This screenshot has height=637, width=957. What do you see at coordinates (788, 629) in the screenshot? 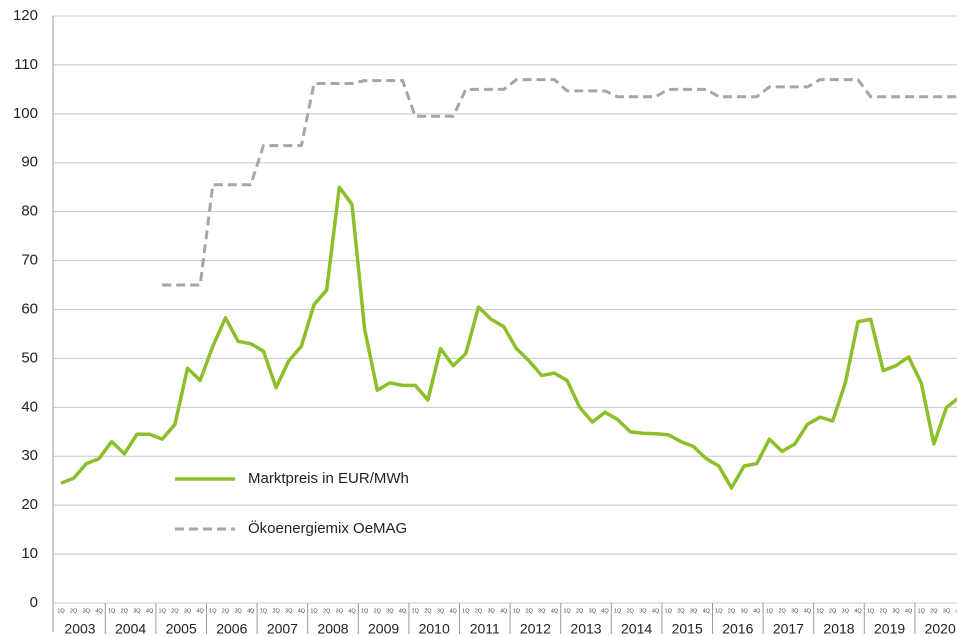
I see `year-label: 2017` at bounding box center [788, 629].